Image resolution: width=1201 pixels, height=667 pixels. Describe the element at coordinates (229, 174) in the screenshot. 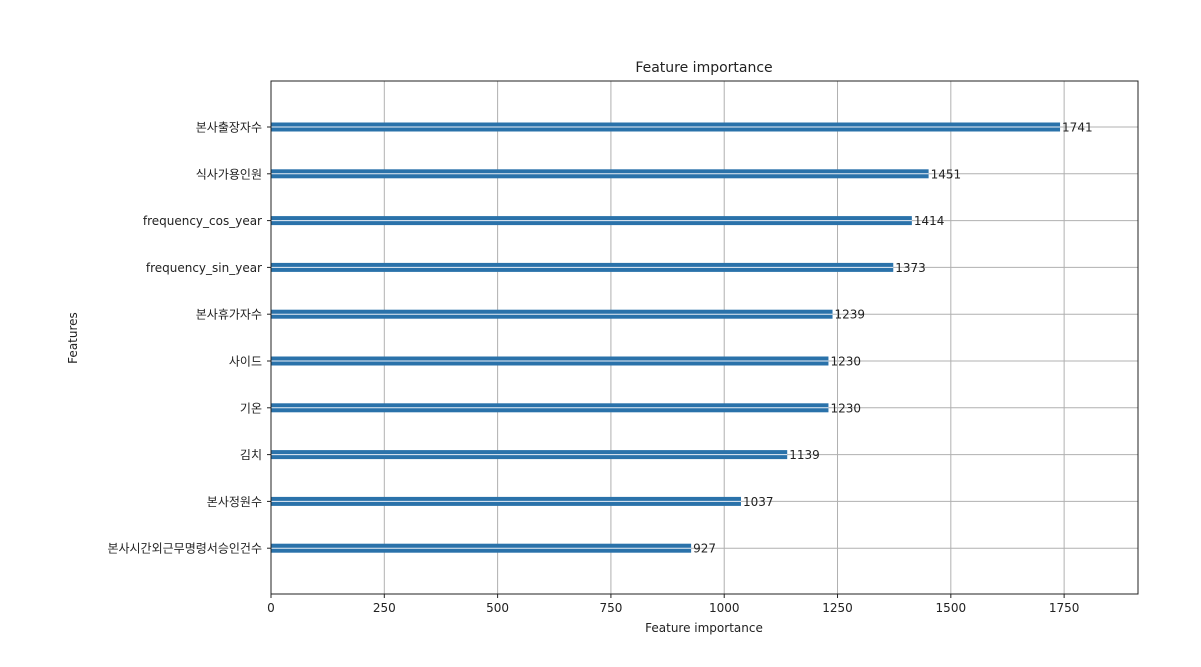

I see `y-tick-label: 식사가용인원` at that location.